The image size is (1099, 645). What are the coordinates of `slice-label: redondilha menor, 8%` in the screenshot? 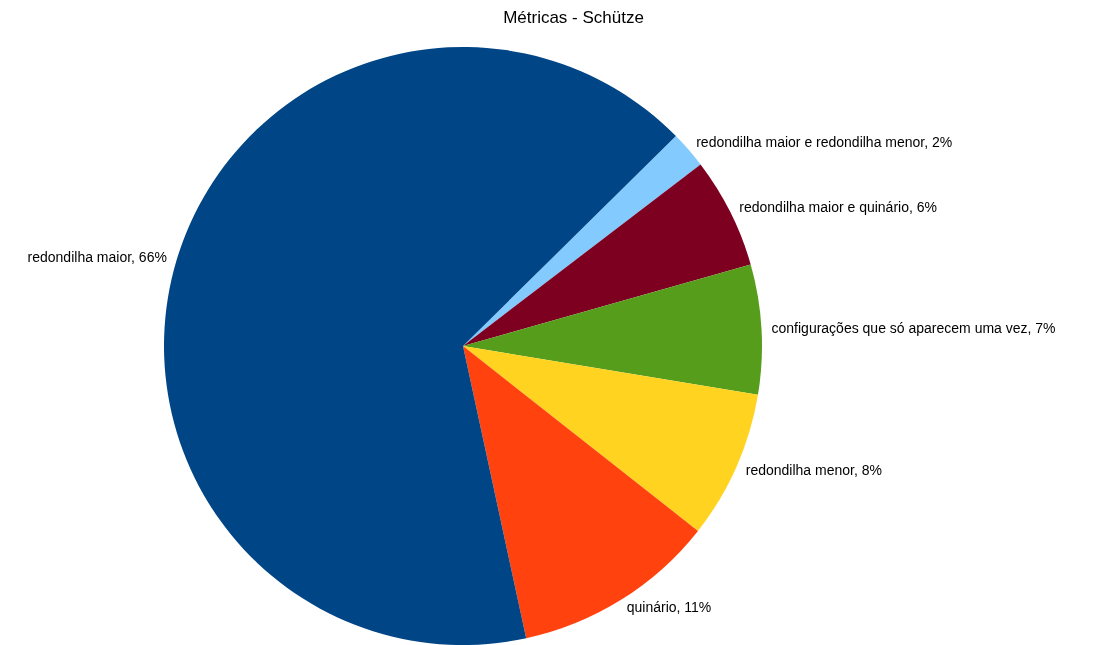 It's located at (813, 469).